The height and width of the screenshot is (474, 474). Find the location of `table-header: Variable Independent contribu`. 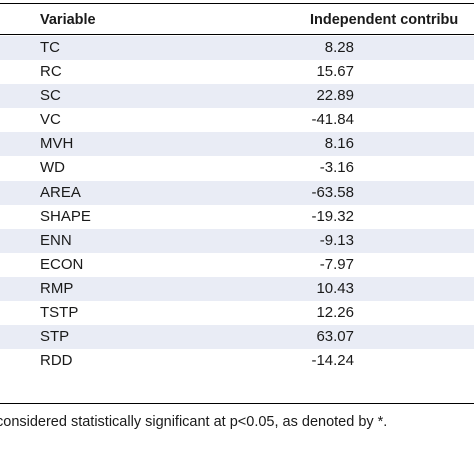

table-header: Variable Independent contribu is located at coordinates (237, 19).